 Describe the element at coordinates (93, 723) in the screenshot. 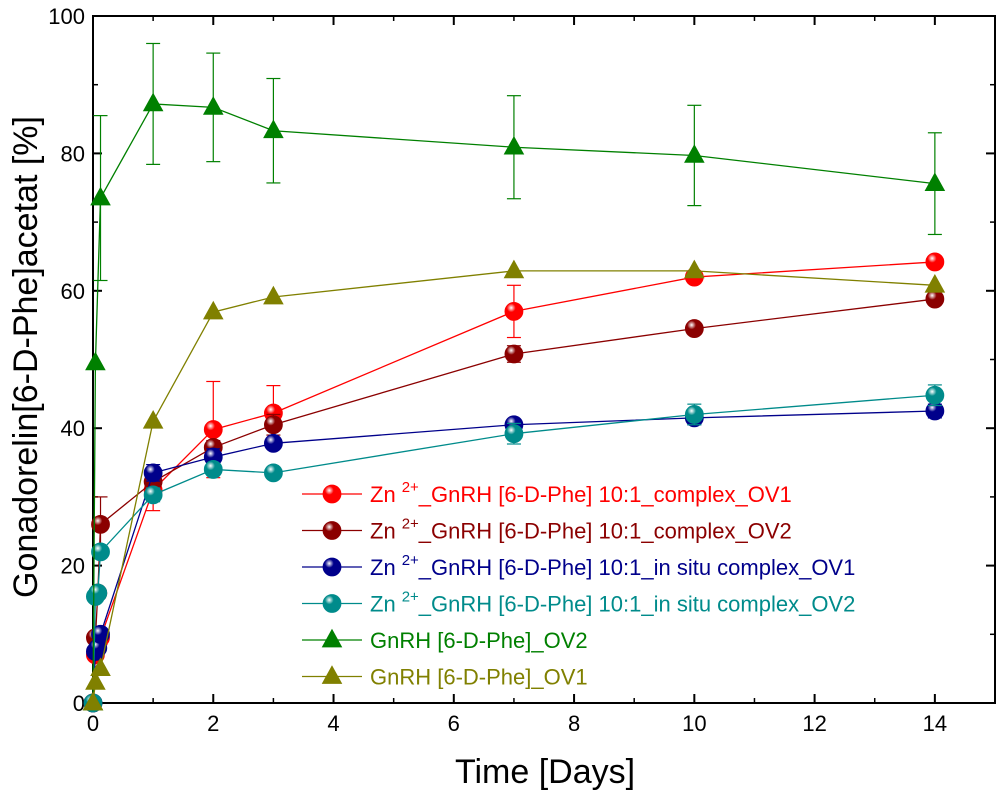

I see `x-tick-label: 0` at that location.